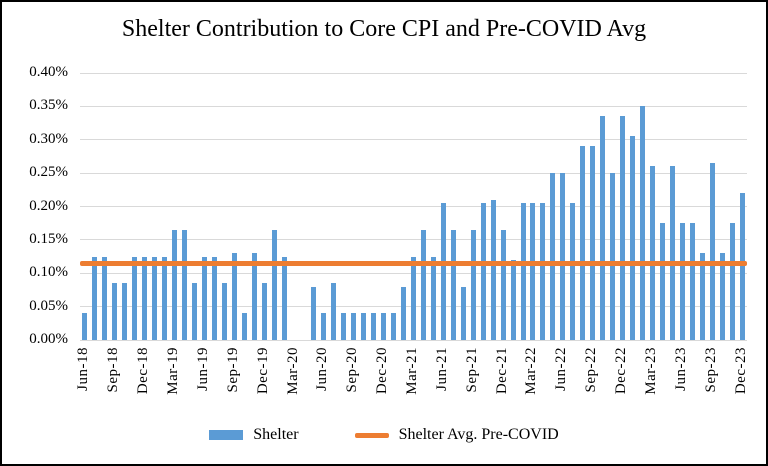 The height and width of the screenshot is (466, 768). What do you see at coordinates (441, 369) in the screenshot?
I see `x-axis-tick-label: Jun-21` at bounding box center [441, 369].